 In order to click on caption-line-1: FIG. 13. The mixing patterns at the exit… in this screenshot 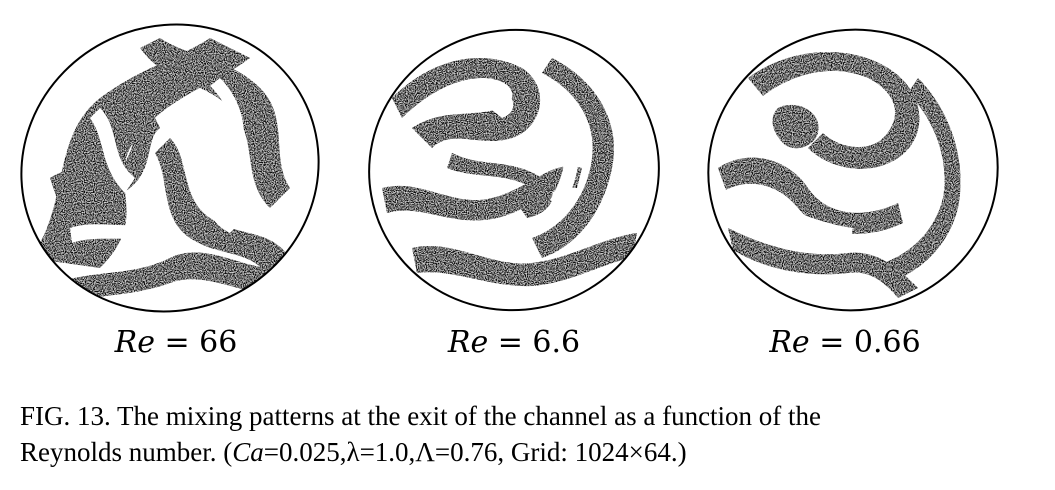, I will do `click(421, 416)`.